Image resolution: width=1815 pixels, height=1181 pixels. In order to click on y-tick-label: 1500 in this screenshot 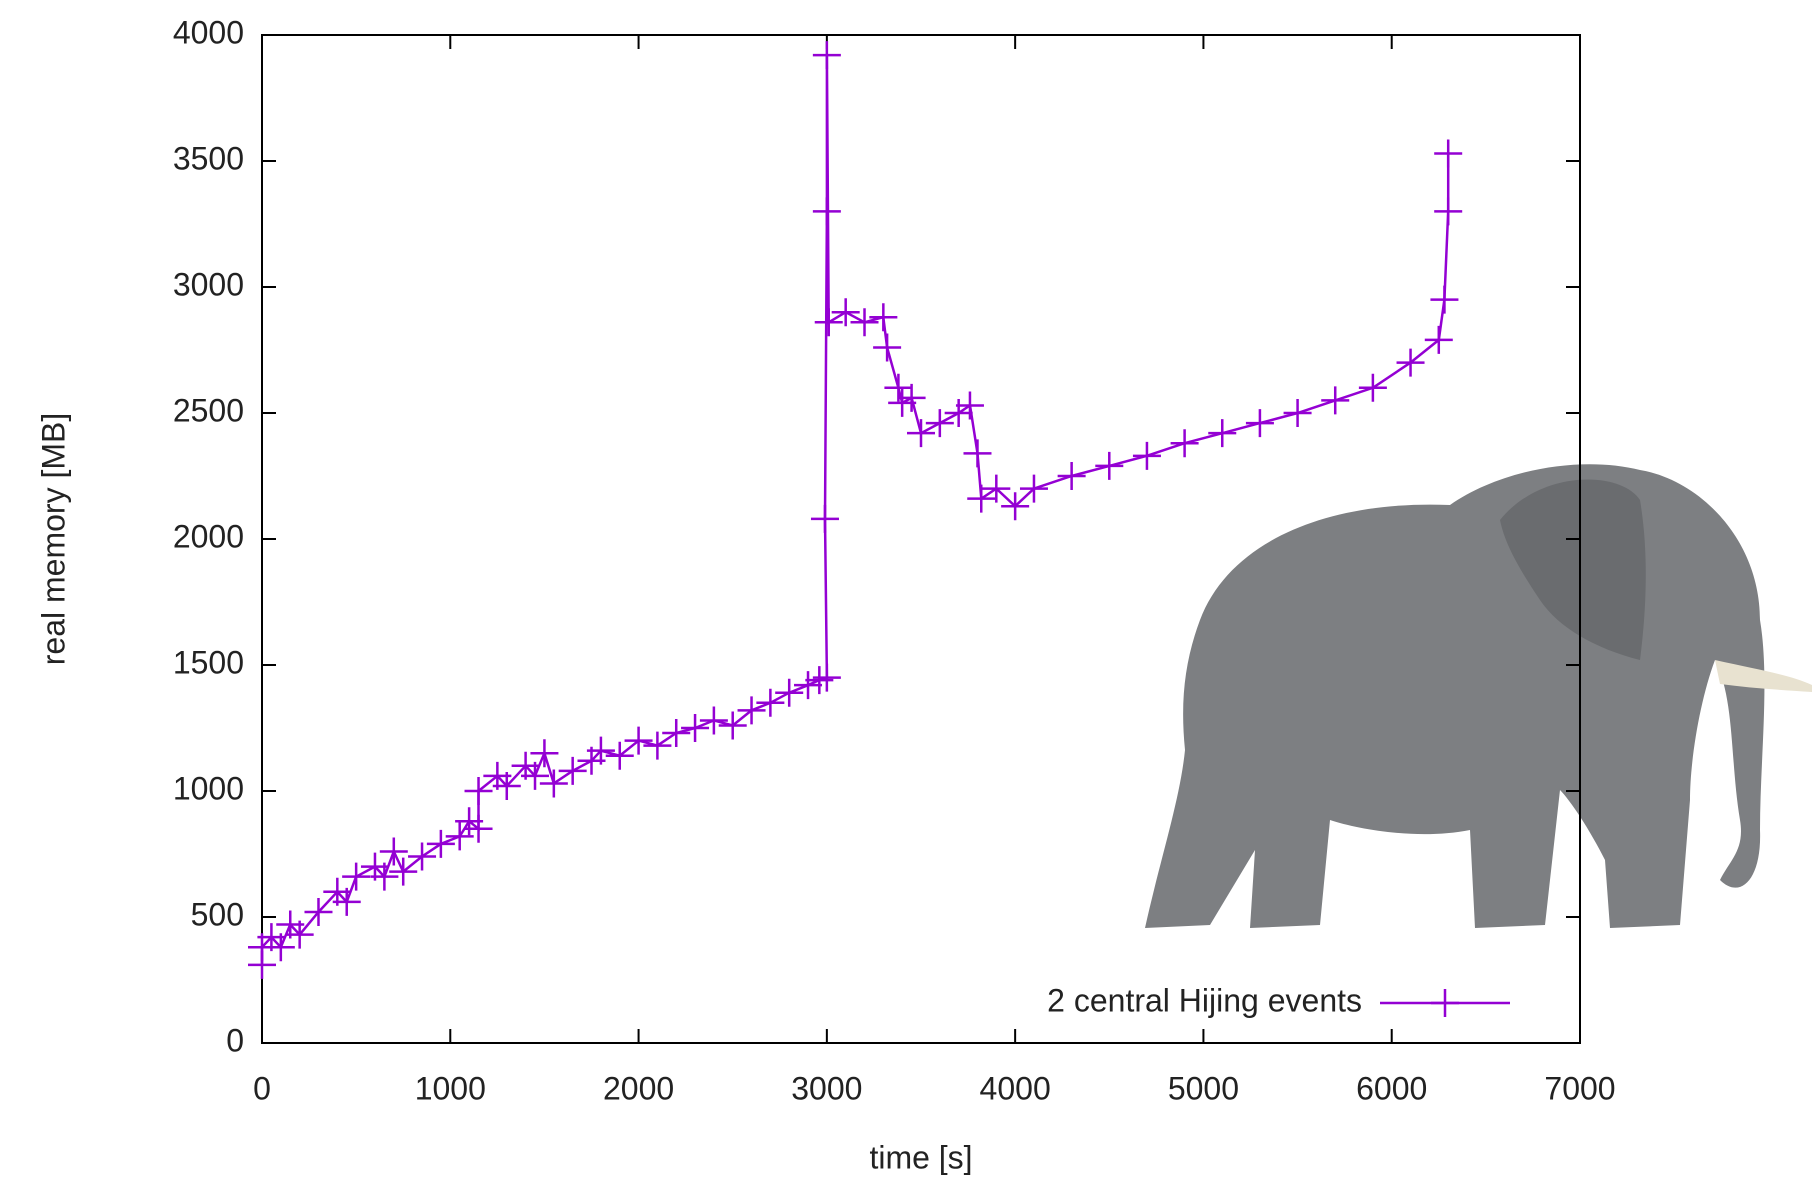, I will do `click(208, 662)`.